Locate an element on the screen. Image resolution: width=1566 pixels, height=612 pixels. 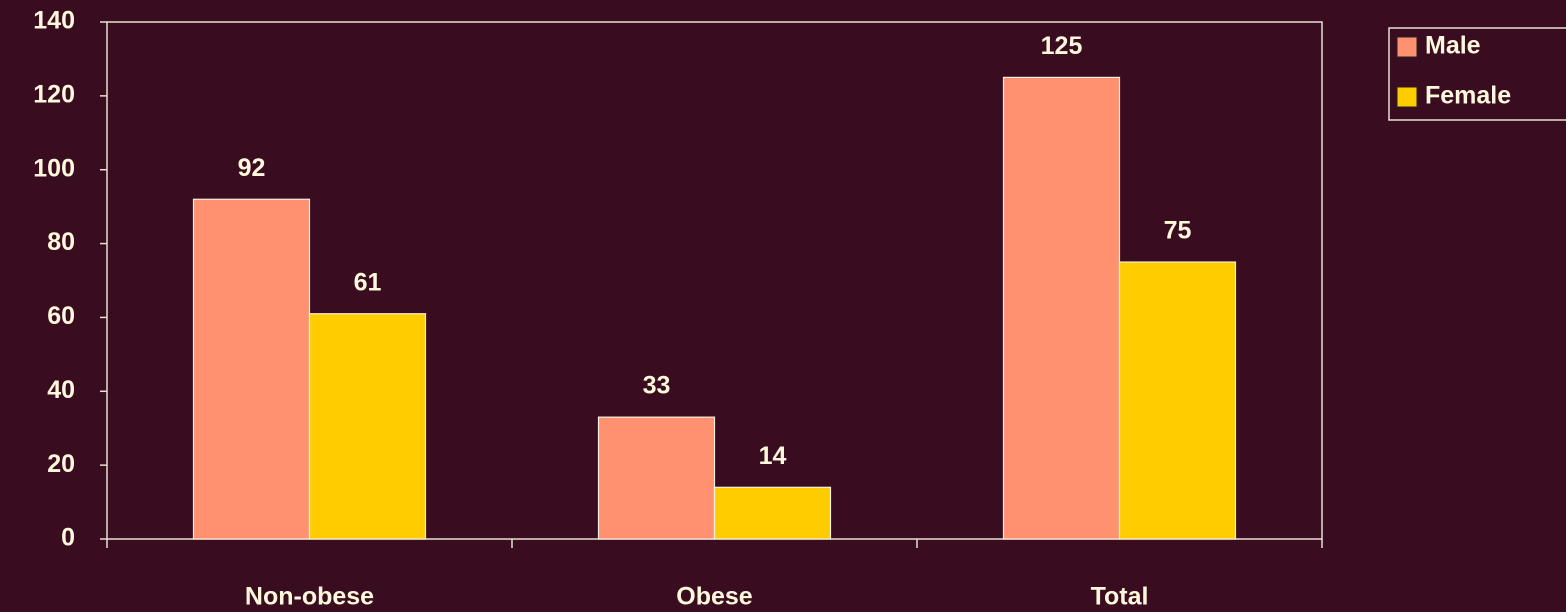
legend-label: Female is located at coordinates (1468, 96).